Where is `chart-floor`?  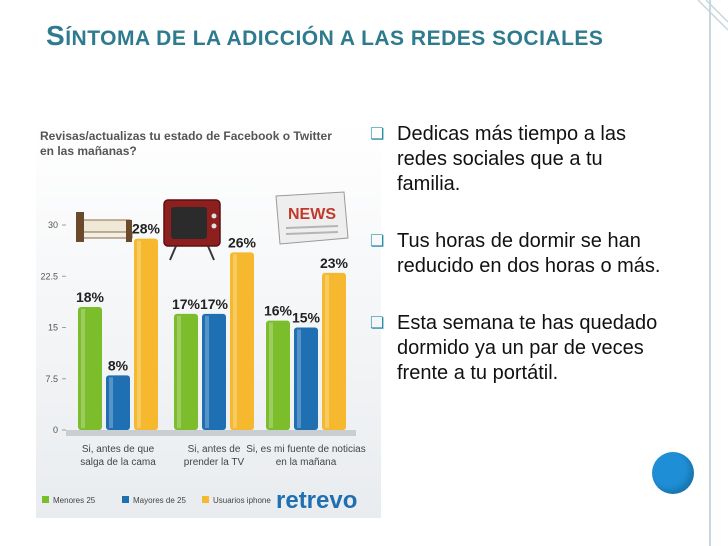
chart-floor is located at coordinates (211, 433).